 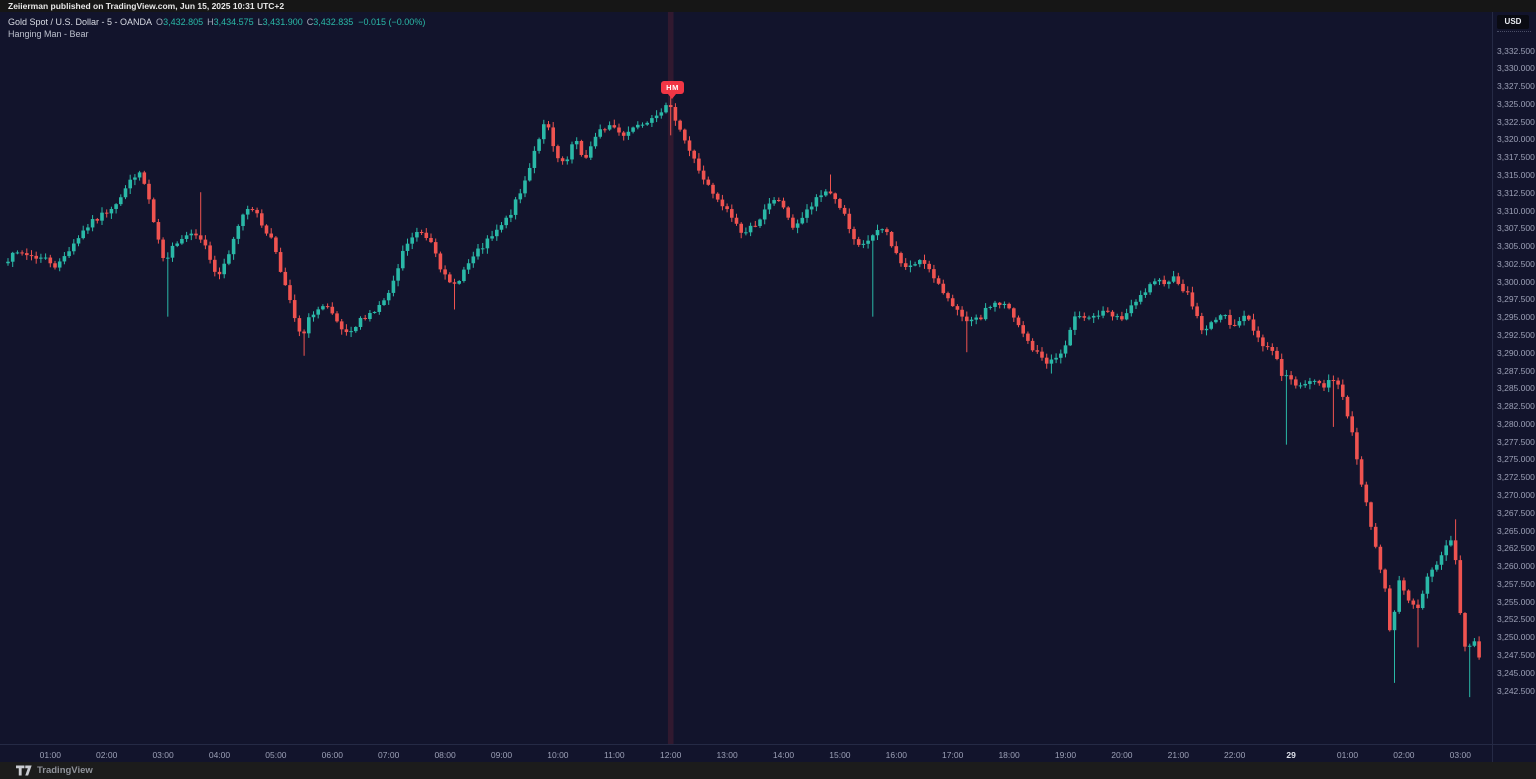 What do you see at coordinates (65, 770) in the screenshot?
I see `footer-brand-text: TradingView` at bounding box center [65, 770].